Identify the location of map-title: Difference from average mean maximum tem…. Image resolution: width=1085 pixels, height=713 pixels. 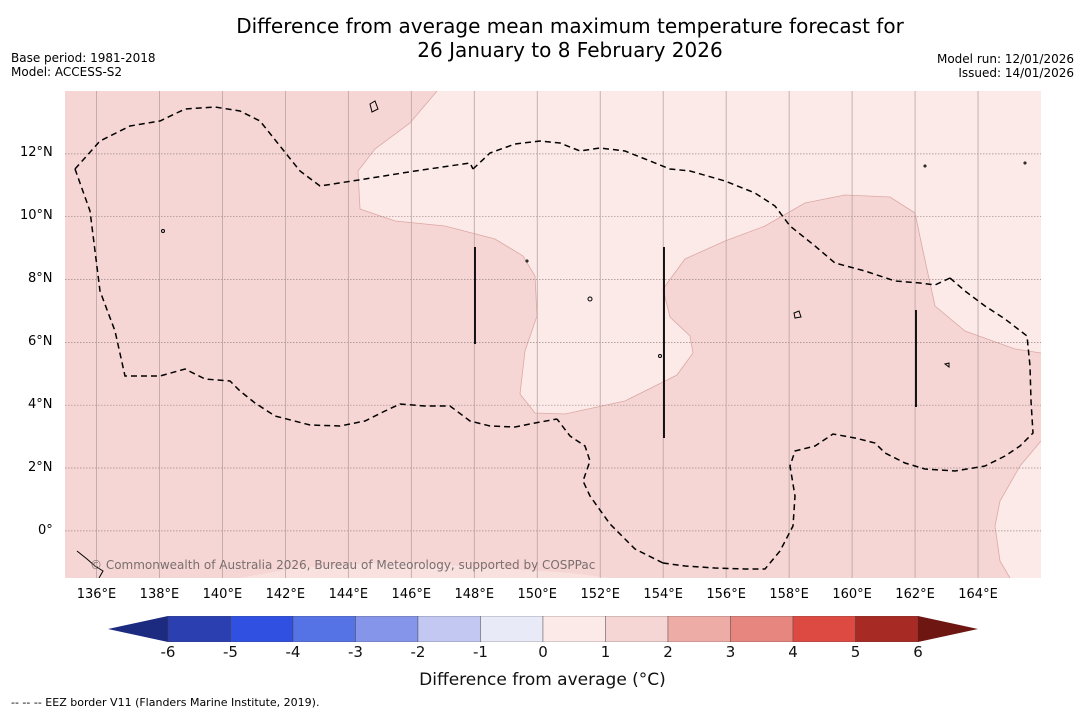
(542, 38).